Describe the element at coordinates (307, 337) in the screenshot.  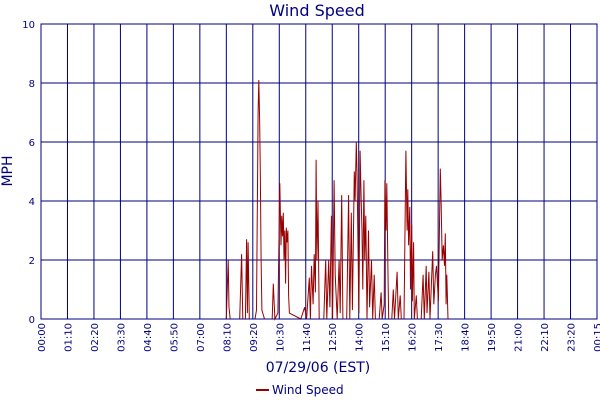
I see `x-tick-label: 11:40` at that location.